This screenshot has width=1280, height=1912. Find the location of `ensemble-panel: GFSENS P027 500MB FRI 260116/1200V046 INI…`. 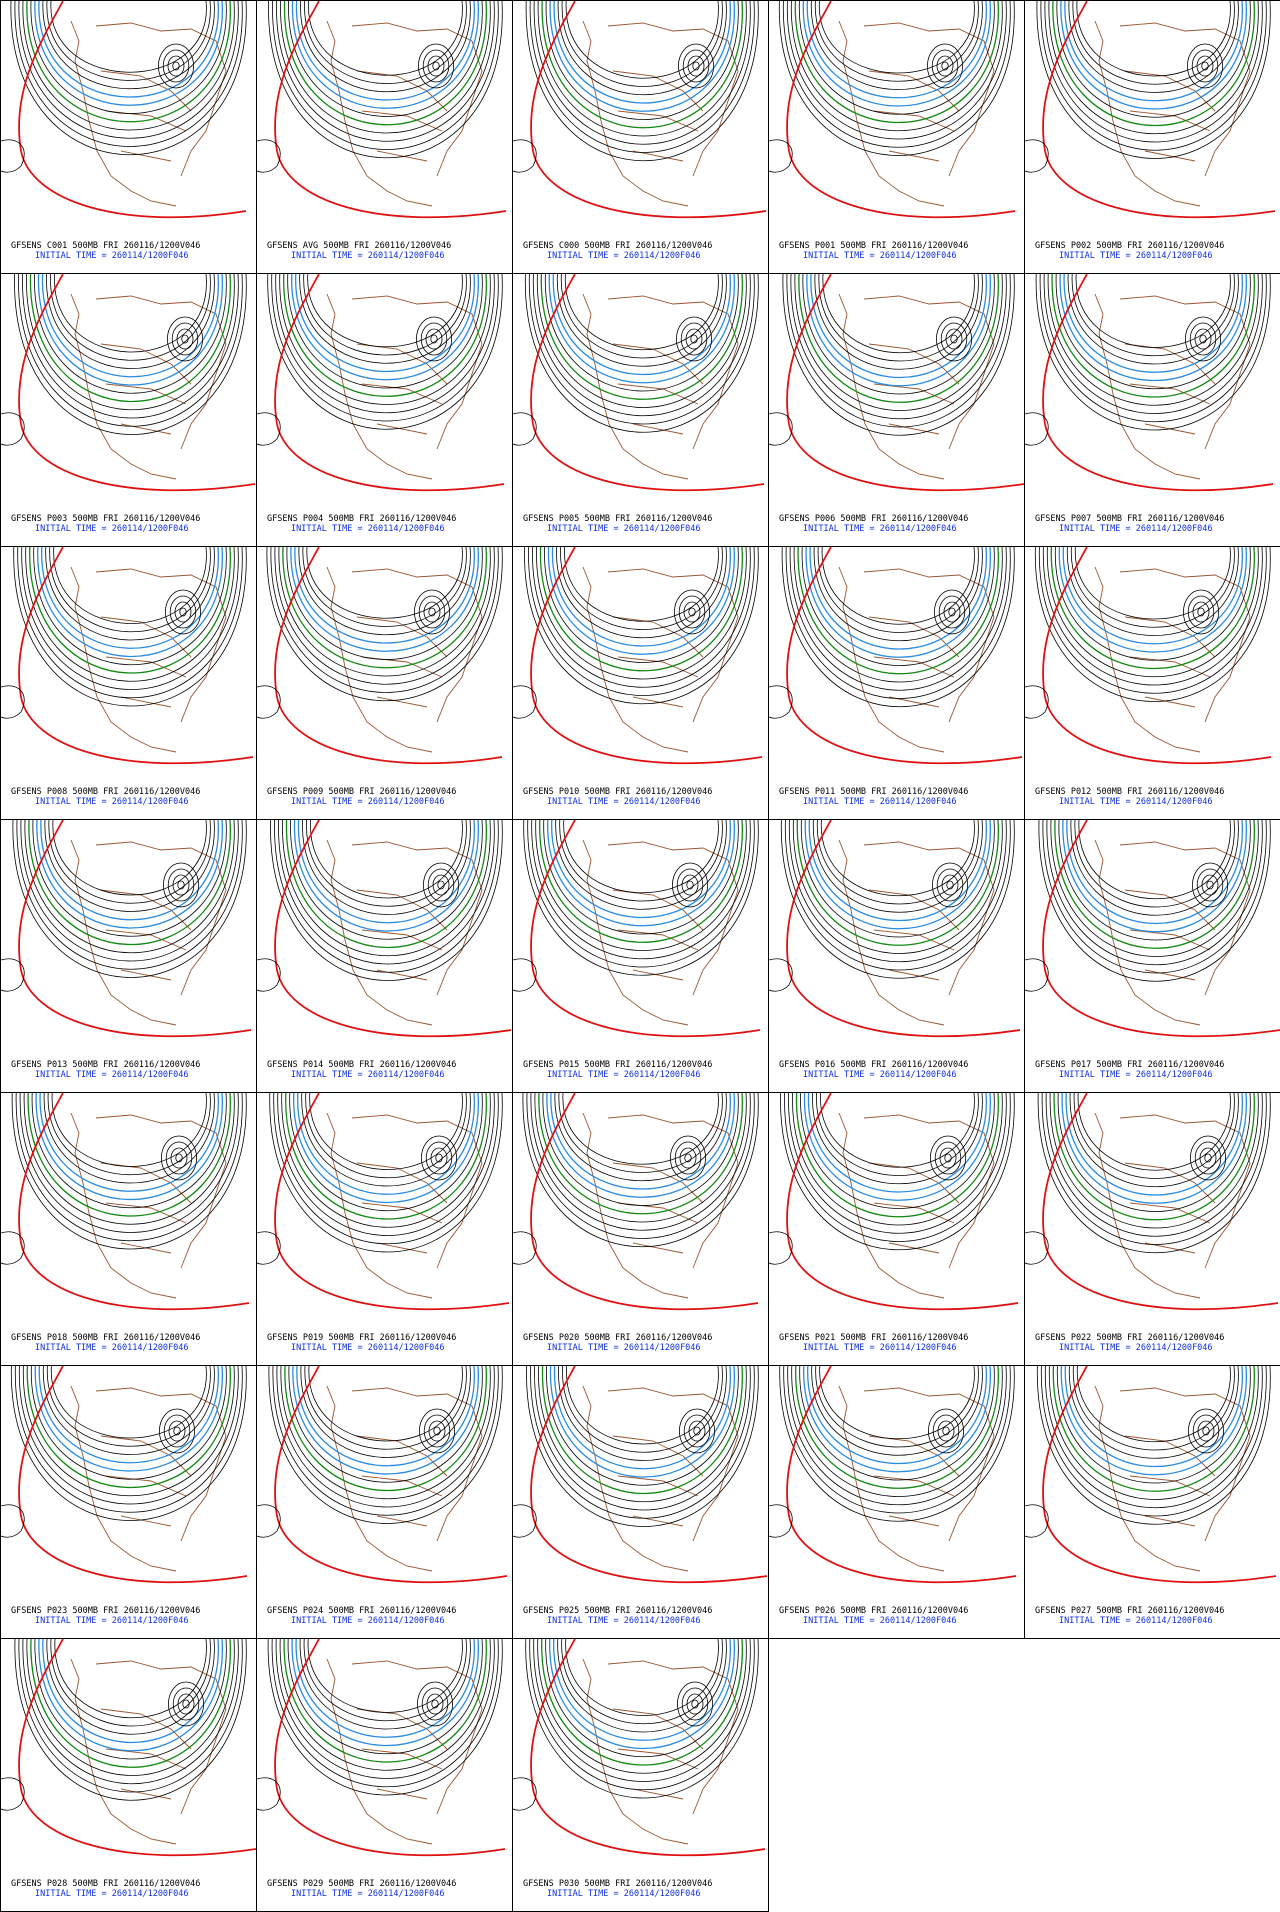

ensemble-panel: GFSENS P027 500MB FRI 260116/1200V046 INI… is located at coordinates (1152, 1502).